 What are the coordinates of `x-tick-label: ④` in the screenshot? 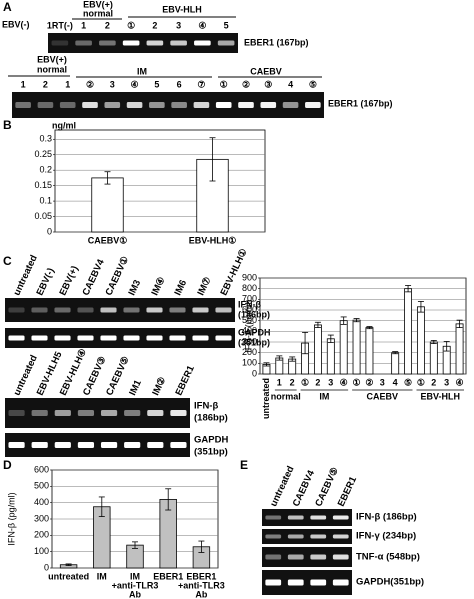 It's located at (344, 382).